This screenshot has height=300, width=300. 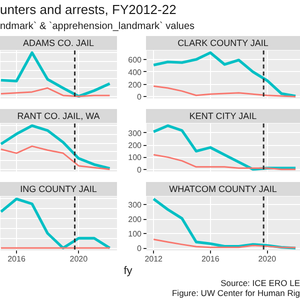 What do you see at coordinates (135, 72) in the screenshot?
I see `y-tick-label: 400` at bounding box center [135, 72].